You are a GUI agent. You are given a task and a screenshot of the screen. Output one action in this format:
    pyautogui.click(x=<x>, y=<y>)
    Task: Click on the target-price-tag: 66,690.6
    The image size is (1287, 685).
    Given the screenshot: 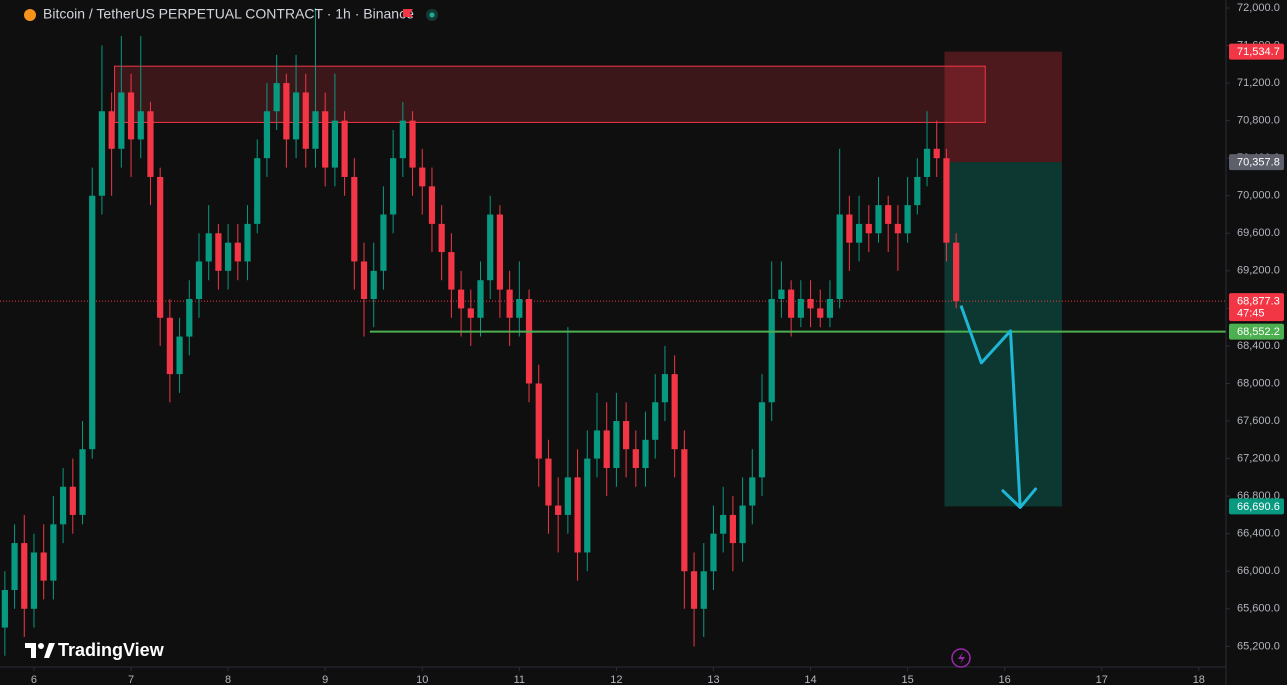 What is the action you would take?
    pyautogui.click(x=1258, y=507)
    